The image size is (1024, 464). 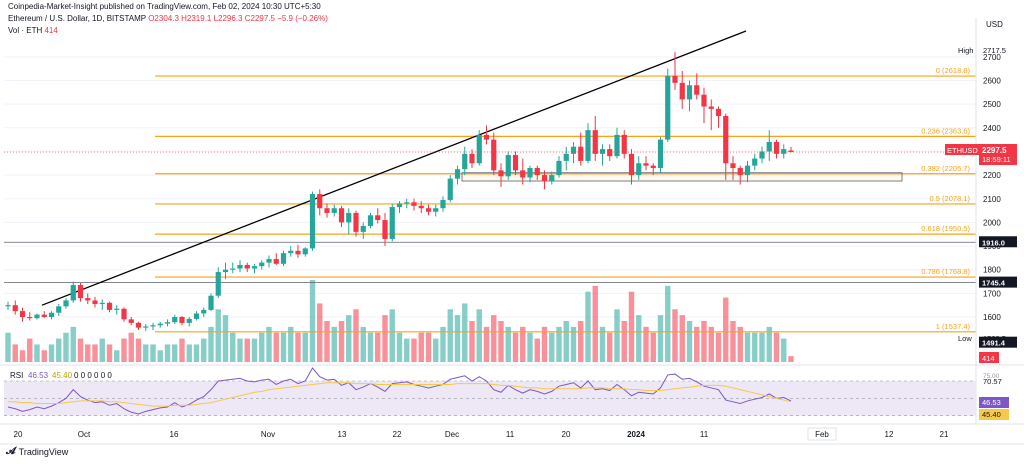 What do you see at coordinates (37, 451) in the screenshot?
I see `footer-brand: 𝓐 TradingView` at bounding box center [37, 451].